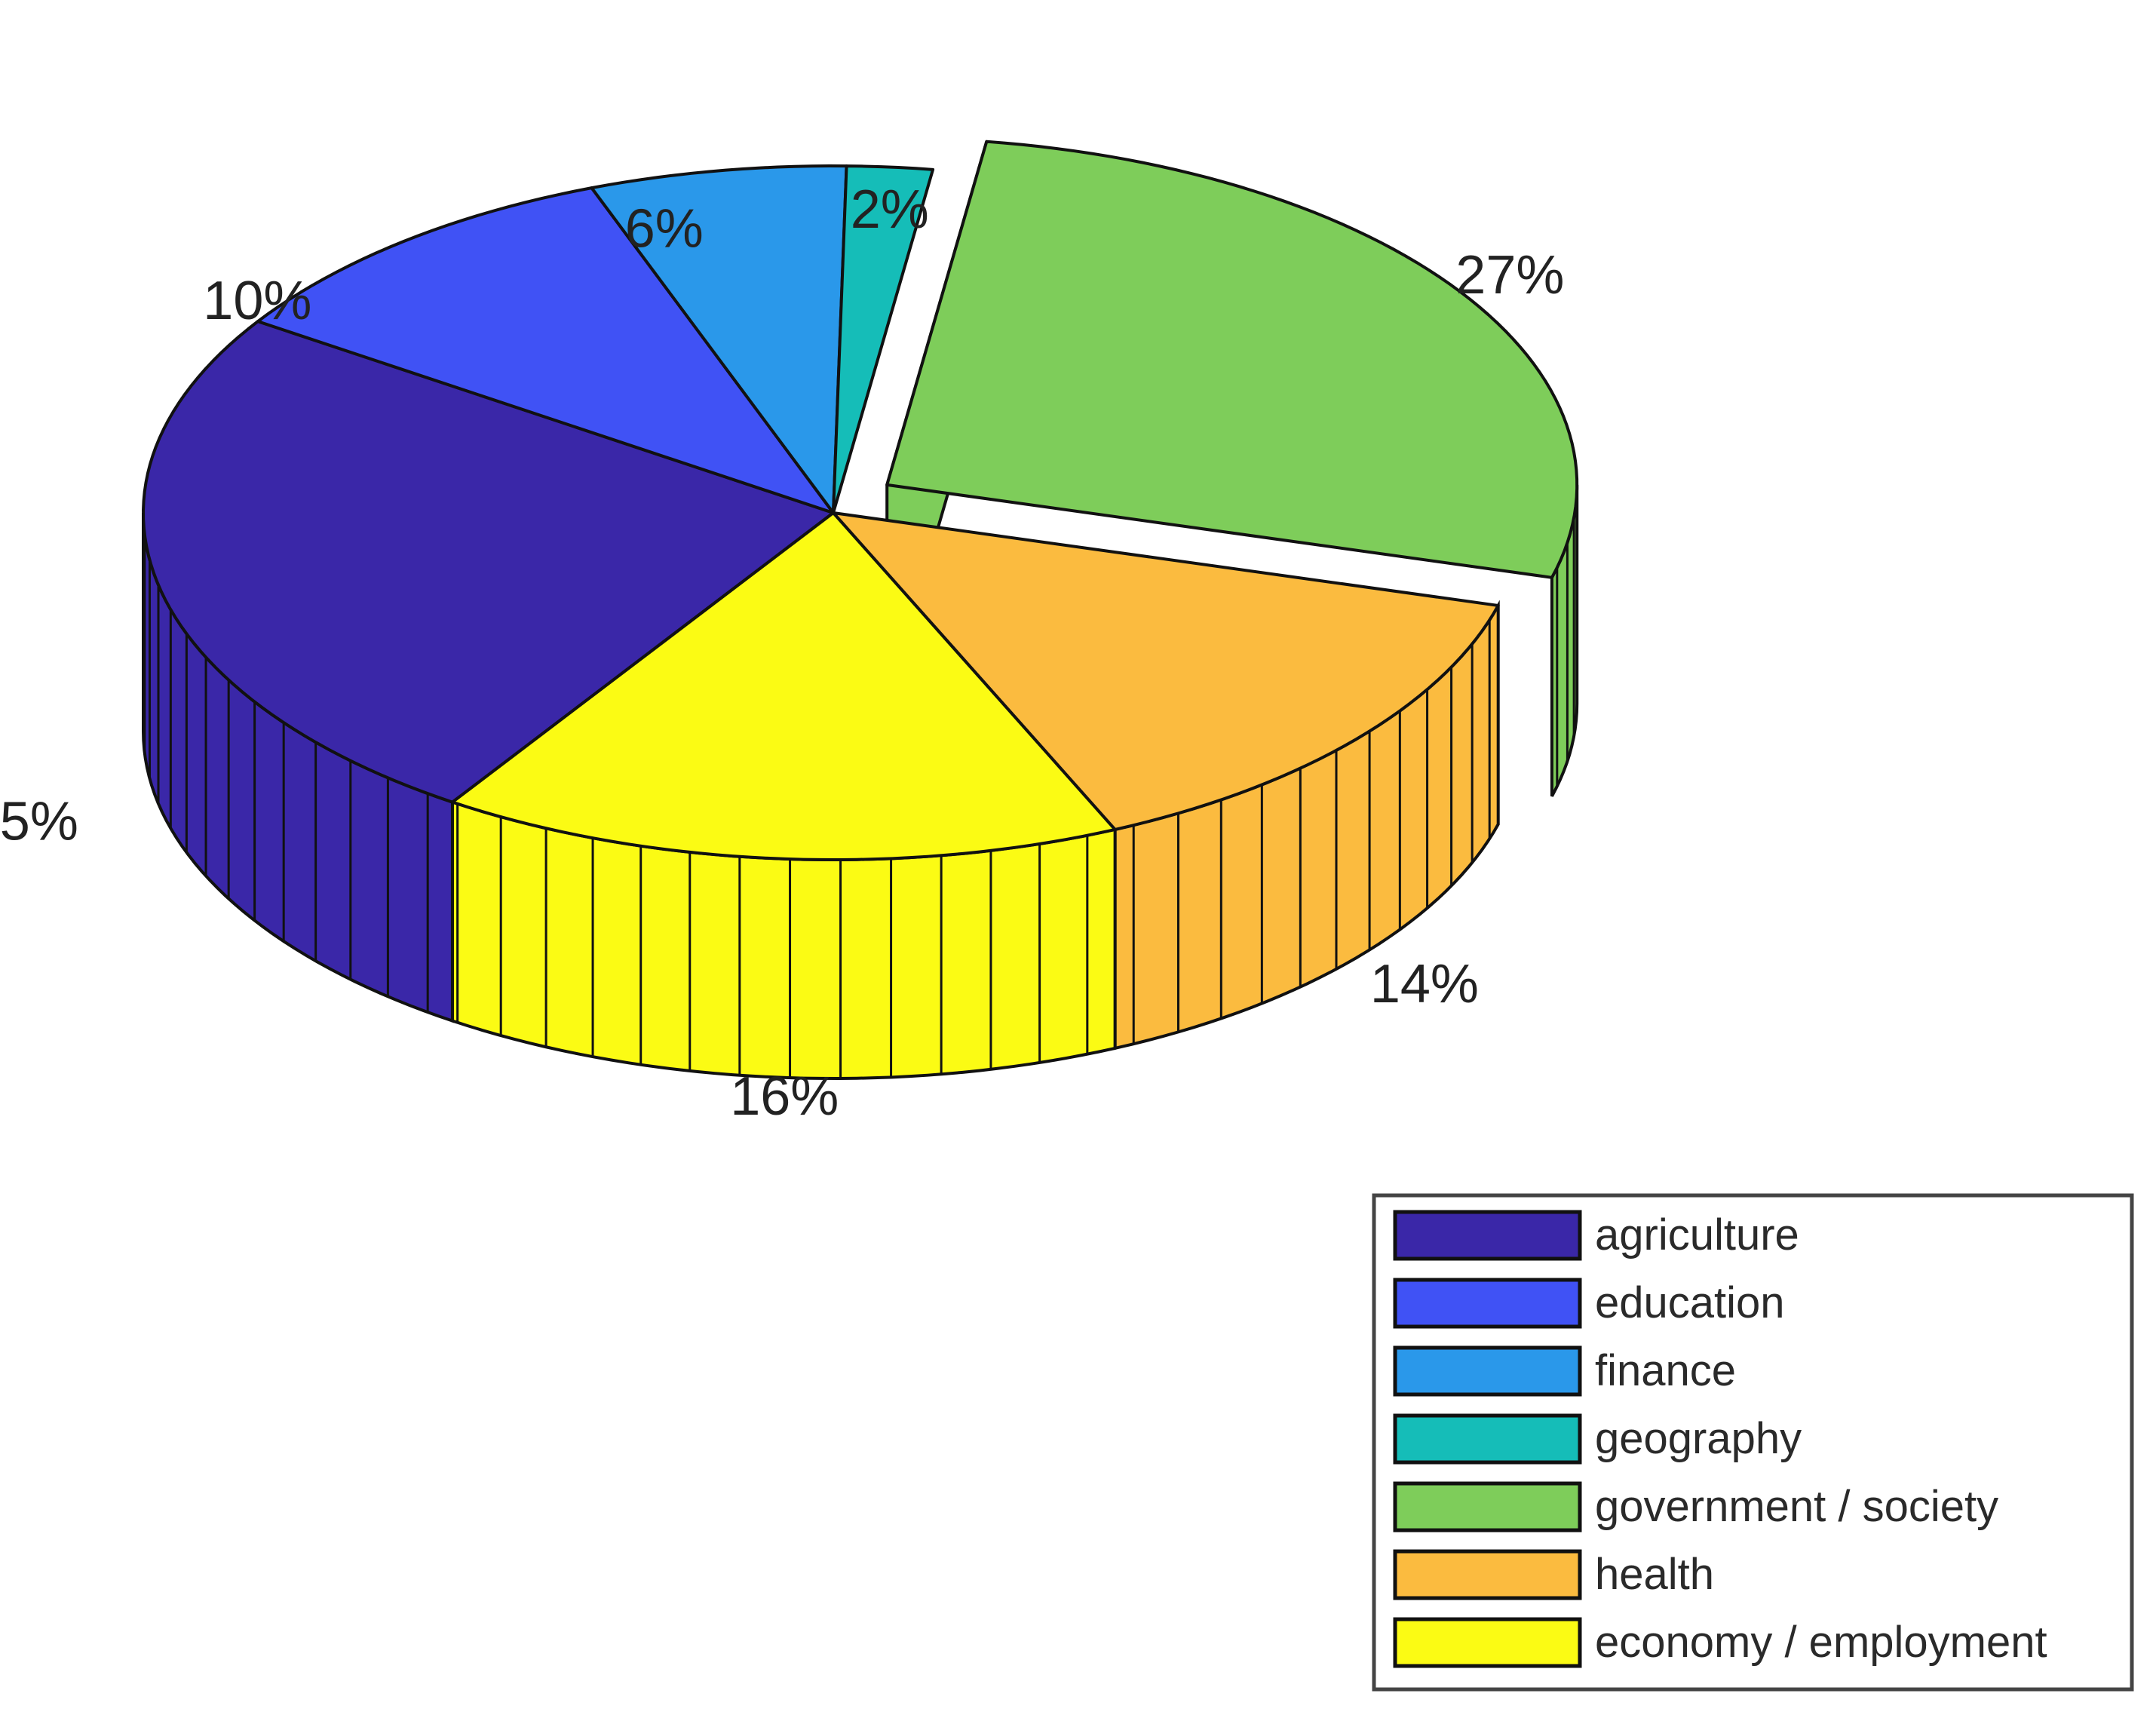 This screenshot has height=1715, width=2156. What do you see at coordinates (1488, 1574) in the screenshot?
I see `legend-swatch-health` at bounding box center [1488, 1574].